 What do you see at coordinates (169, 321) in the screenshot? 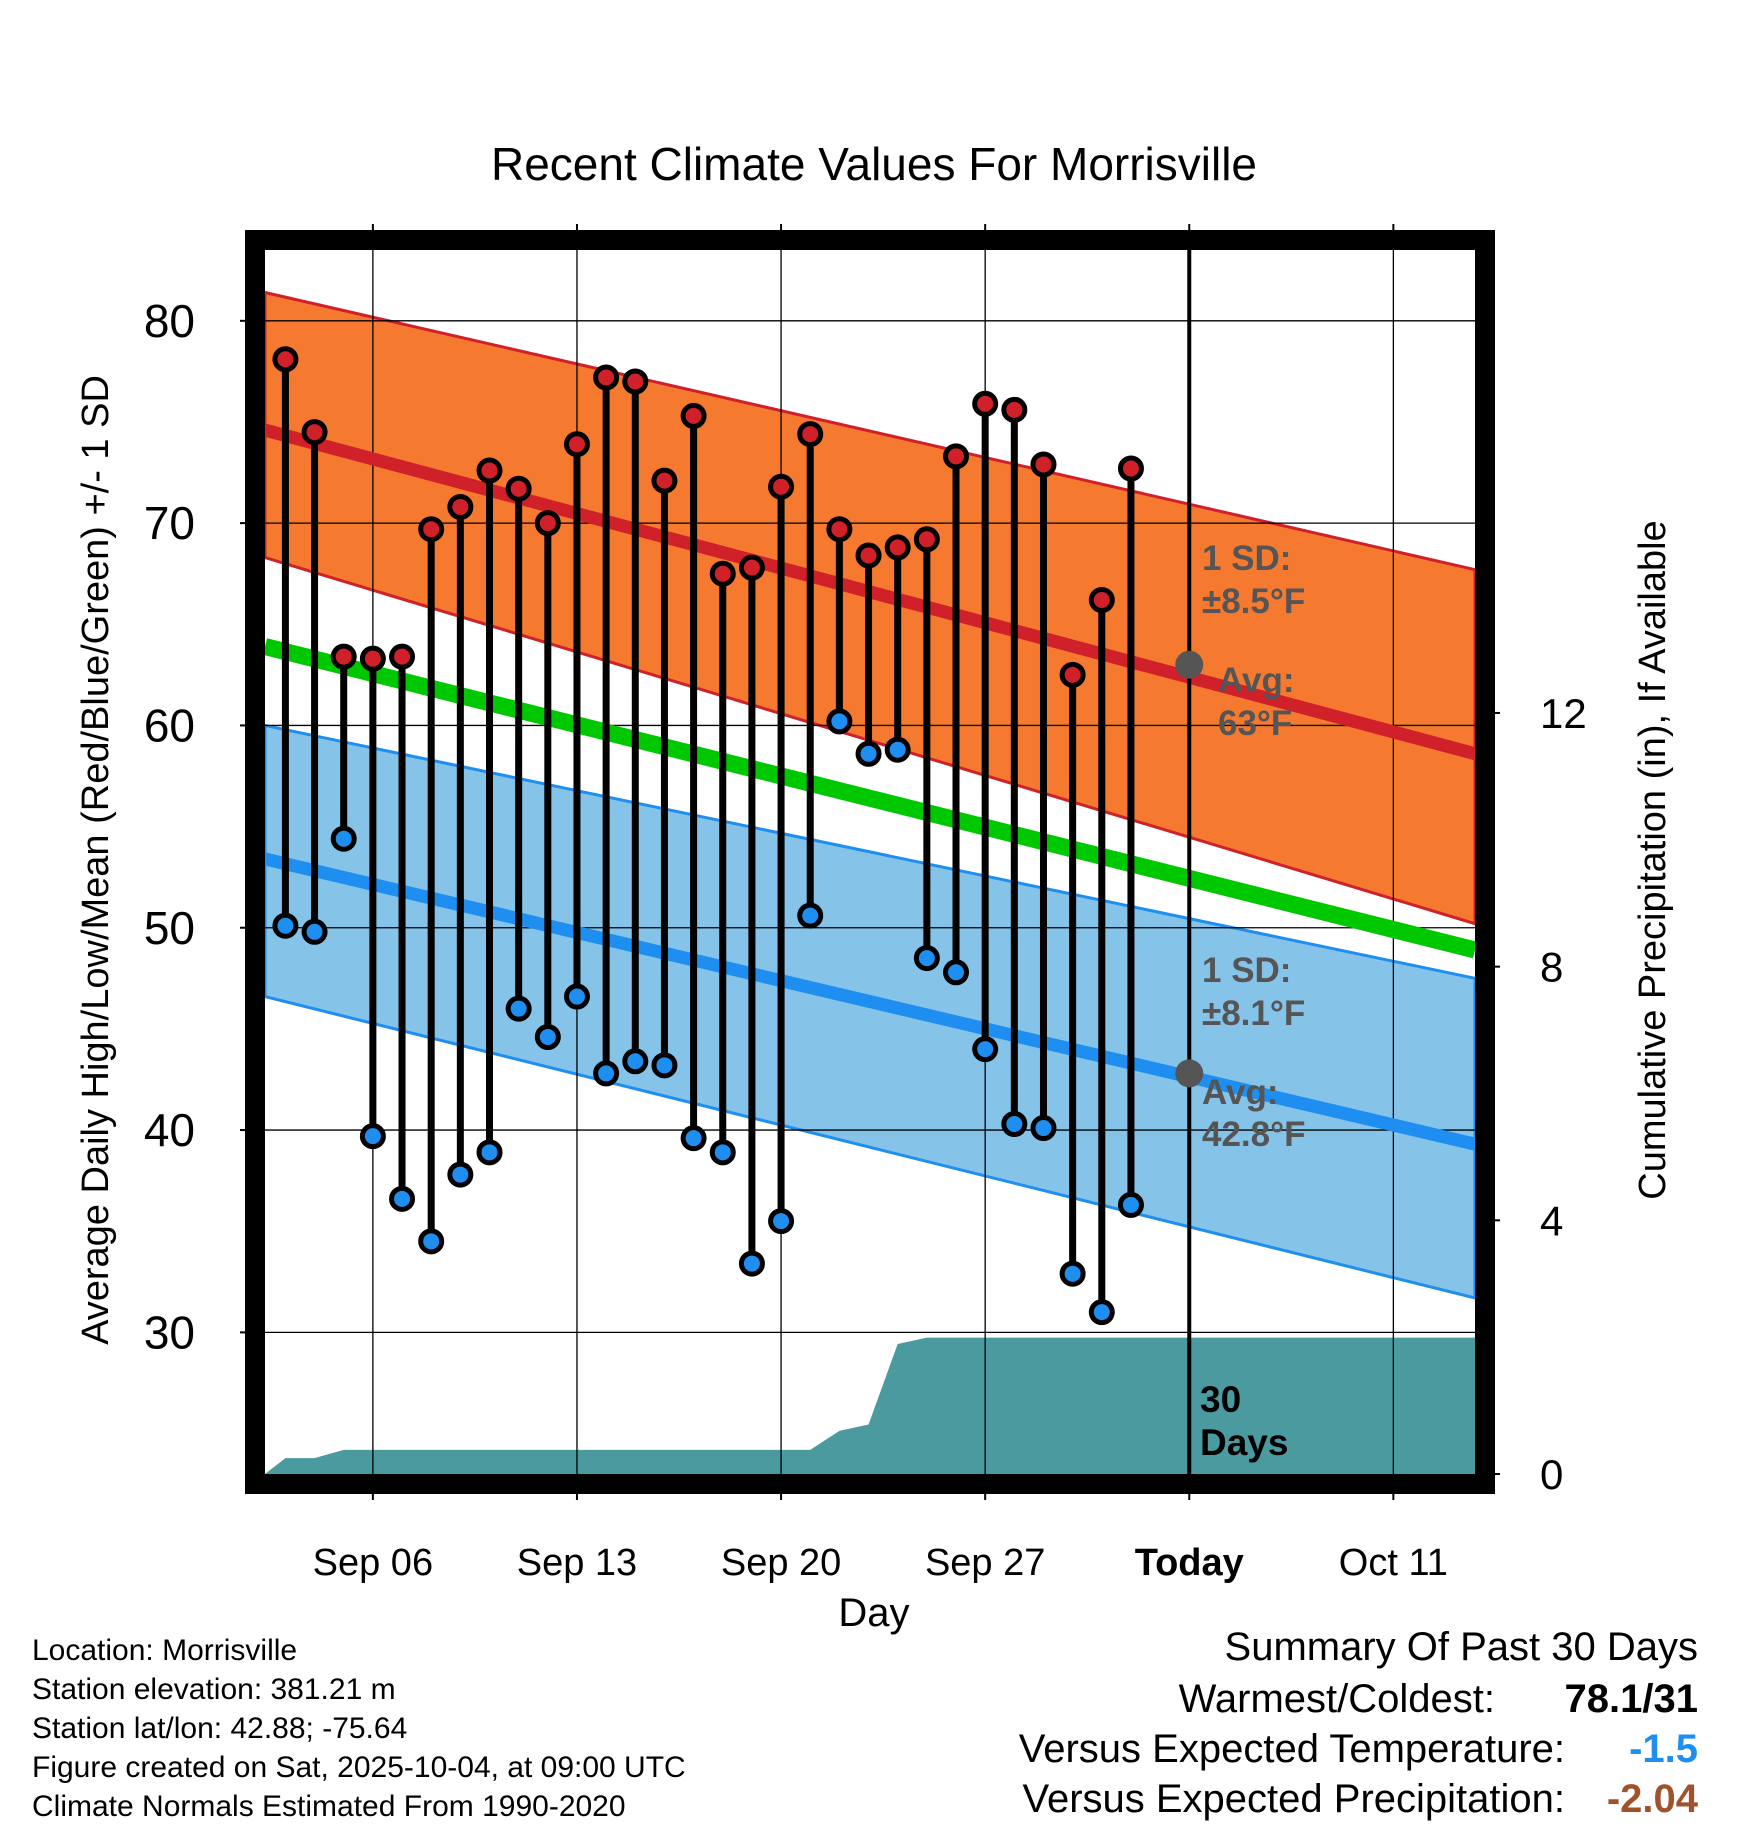
I see `y-tick-label: 80` at bounding box center [169, 321].